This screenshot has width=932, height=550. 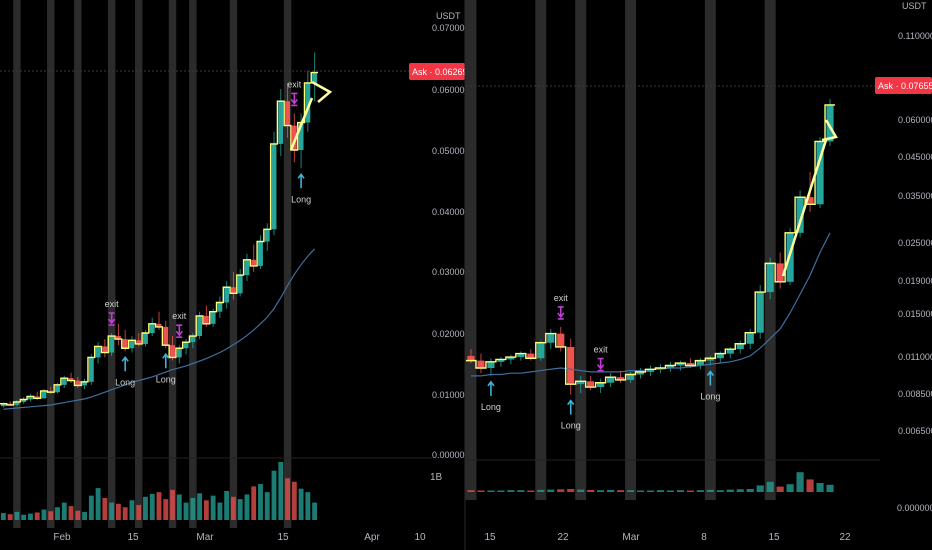 What do you see at coordinates (650, 482) in the screenshot?
I see `right-volume-bars` at bounding box center [650, 482].